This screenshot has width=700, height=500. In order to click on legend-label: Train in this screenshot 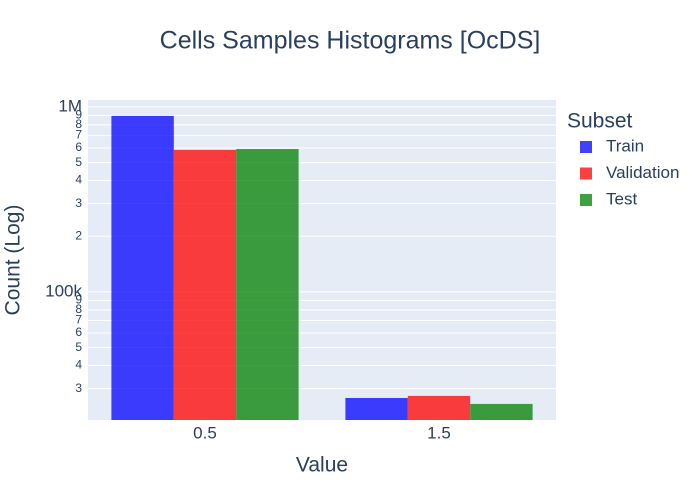, I will do `click(625, 145)`.